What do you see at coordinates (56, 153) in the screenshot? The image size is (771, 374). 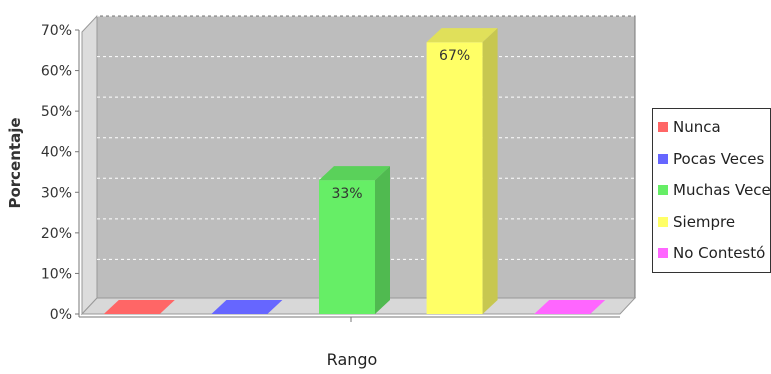 I see `y-tick-label: 40%` at bounding box center [56, 153].